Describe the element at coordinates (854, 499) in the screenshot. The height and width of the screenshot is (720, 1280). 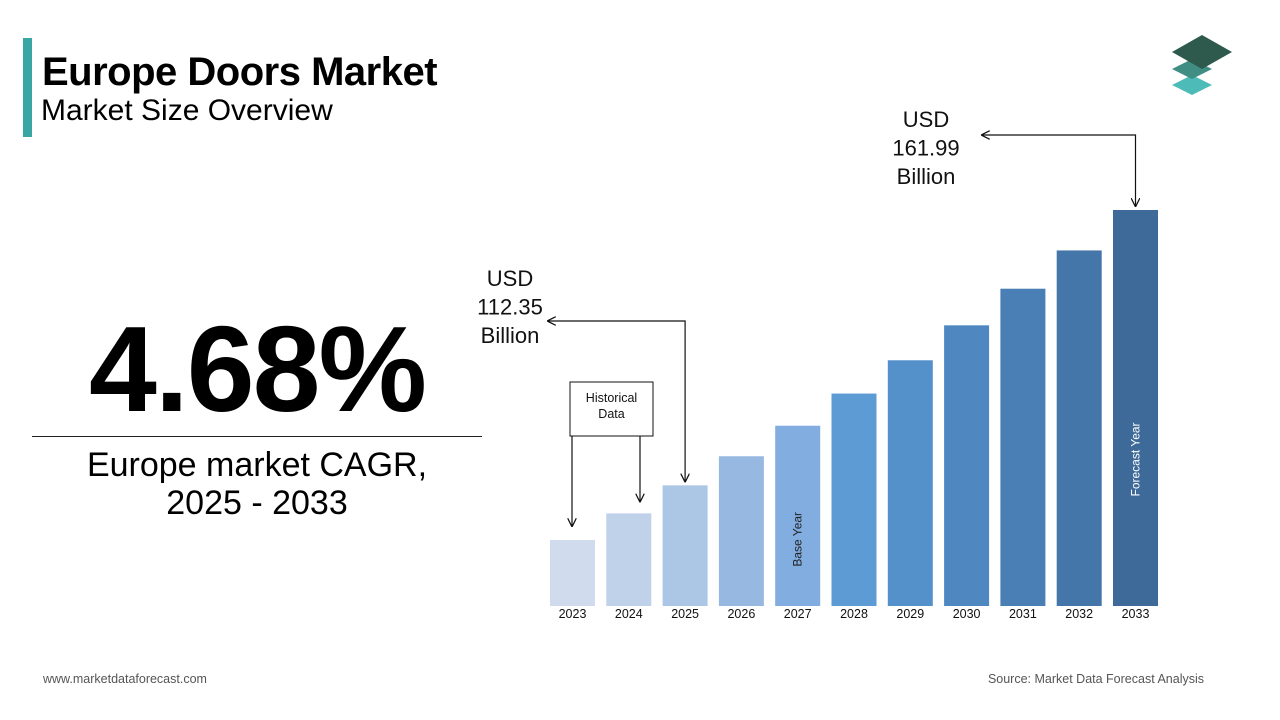
I see `bar-2028` at that location.